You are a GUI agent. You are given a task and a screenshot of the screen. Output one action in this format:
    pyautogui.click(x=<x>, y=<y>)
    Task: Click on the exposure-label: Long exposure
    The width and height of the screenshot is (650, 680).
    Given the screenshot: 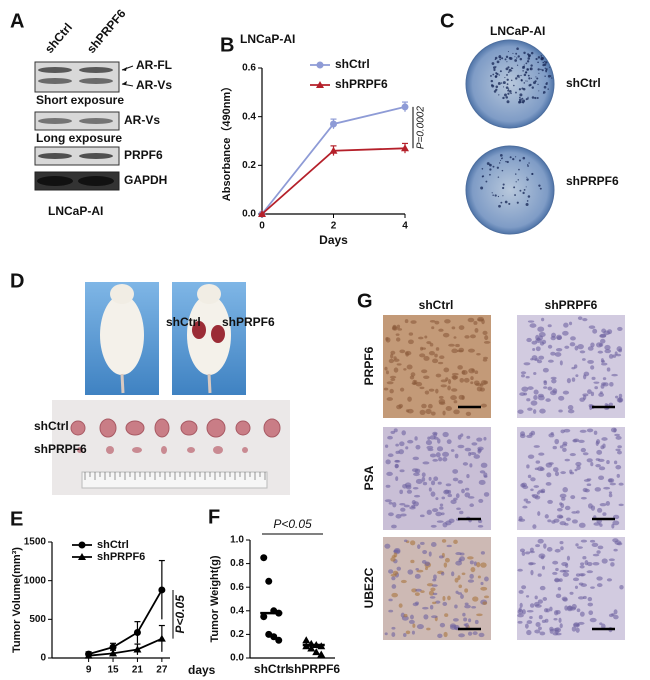 What is the action you would take?
    pyautogui.click(x=79, y=138)
    